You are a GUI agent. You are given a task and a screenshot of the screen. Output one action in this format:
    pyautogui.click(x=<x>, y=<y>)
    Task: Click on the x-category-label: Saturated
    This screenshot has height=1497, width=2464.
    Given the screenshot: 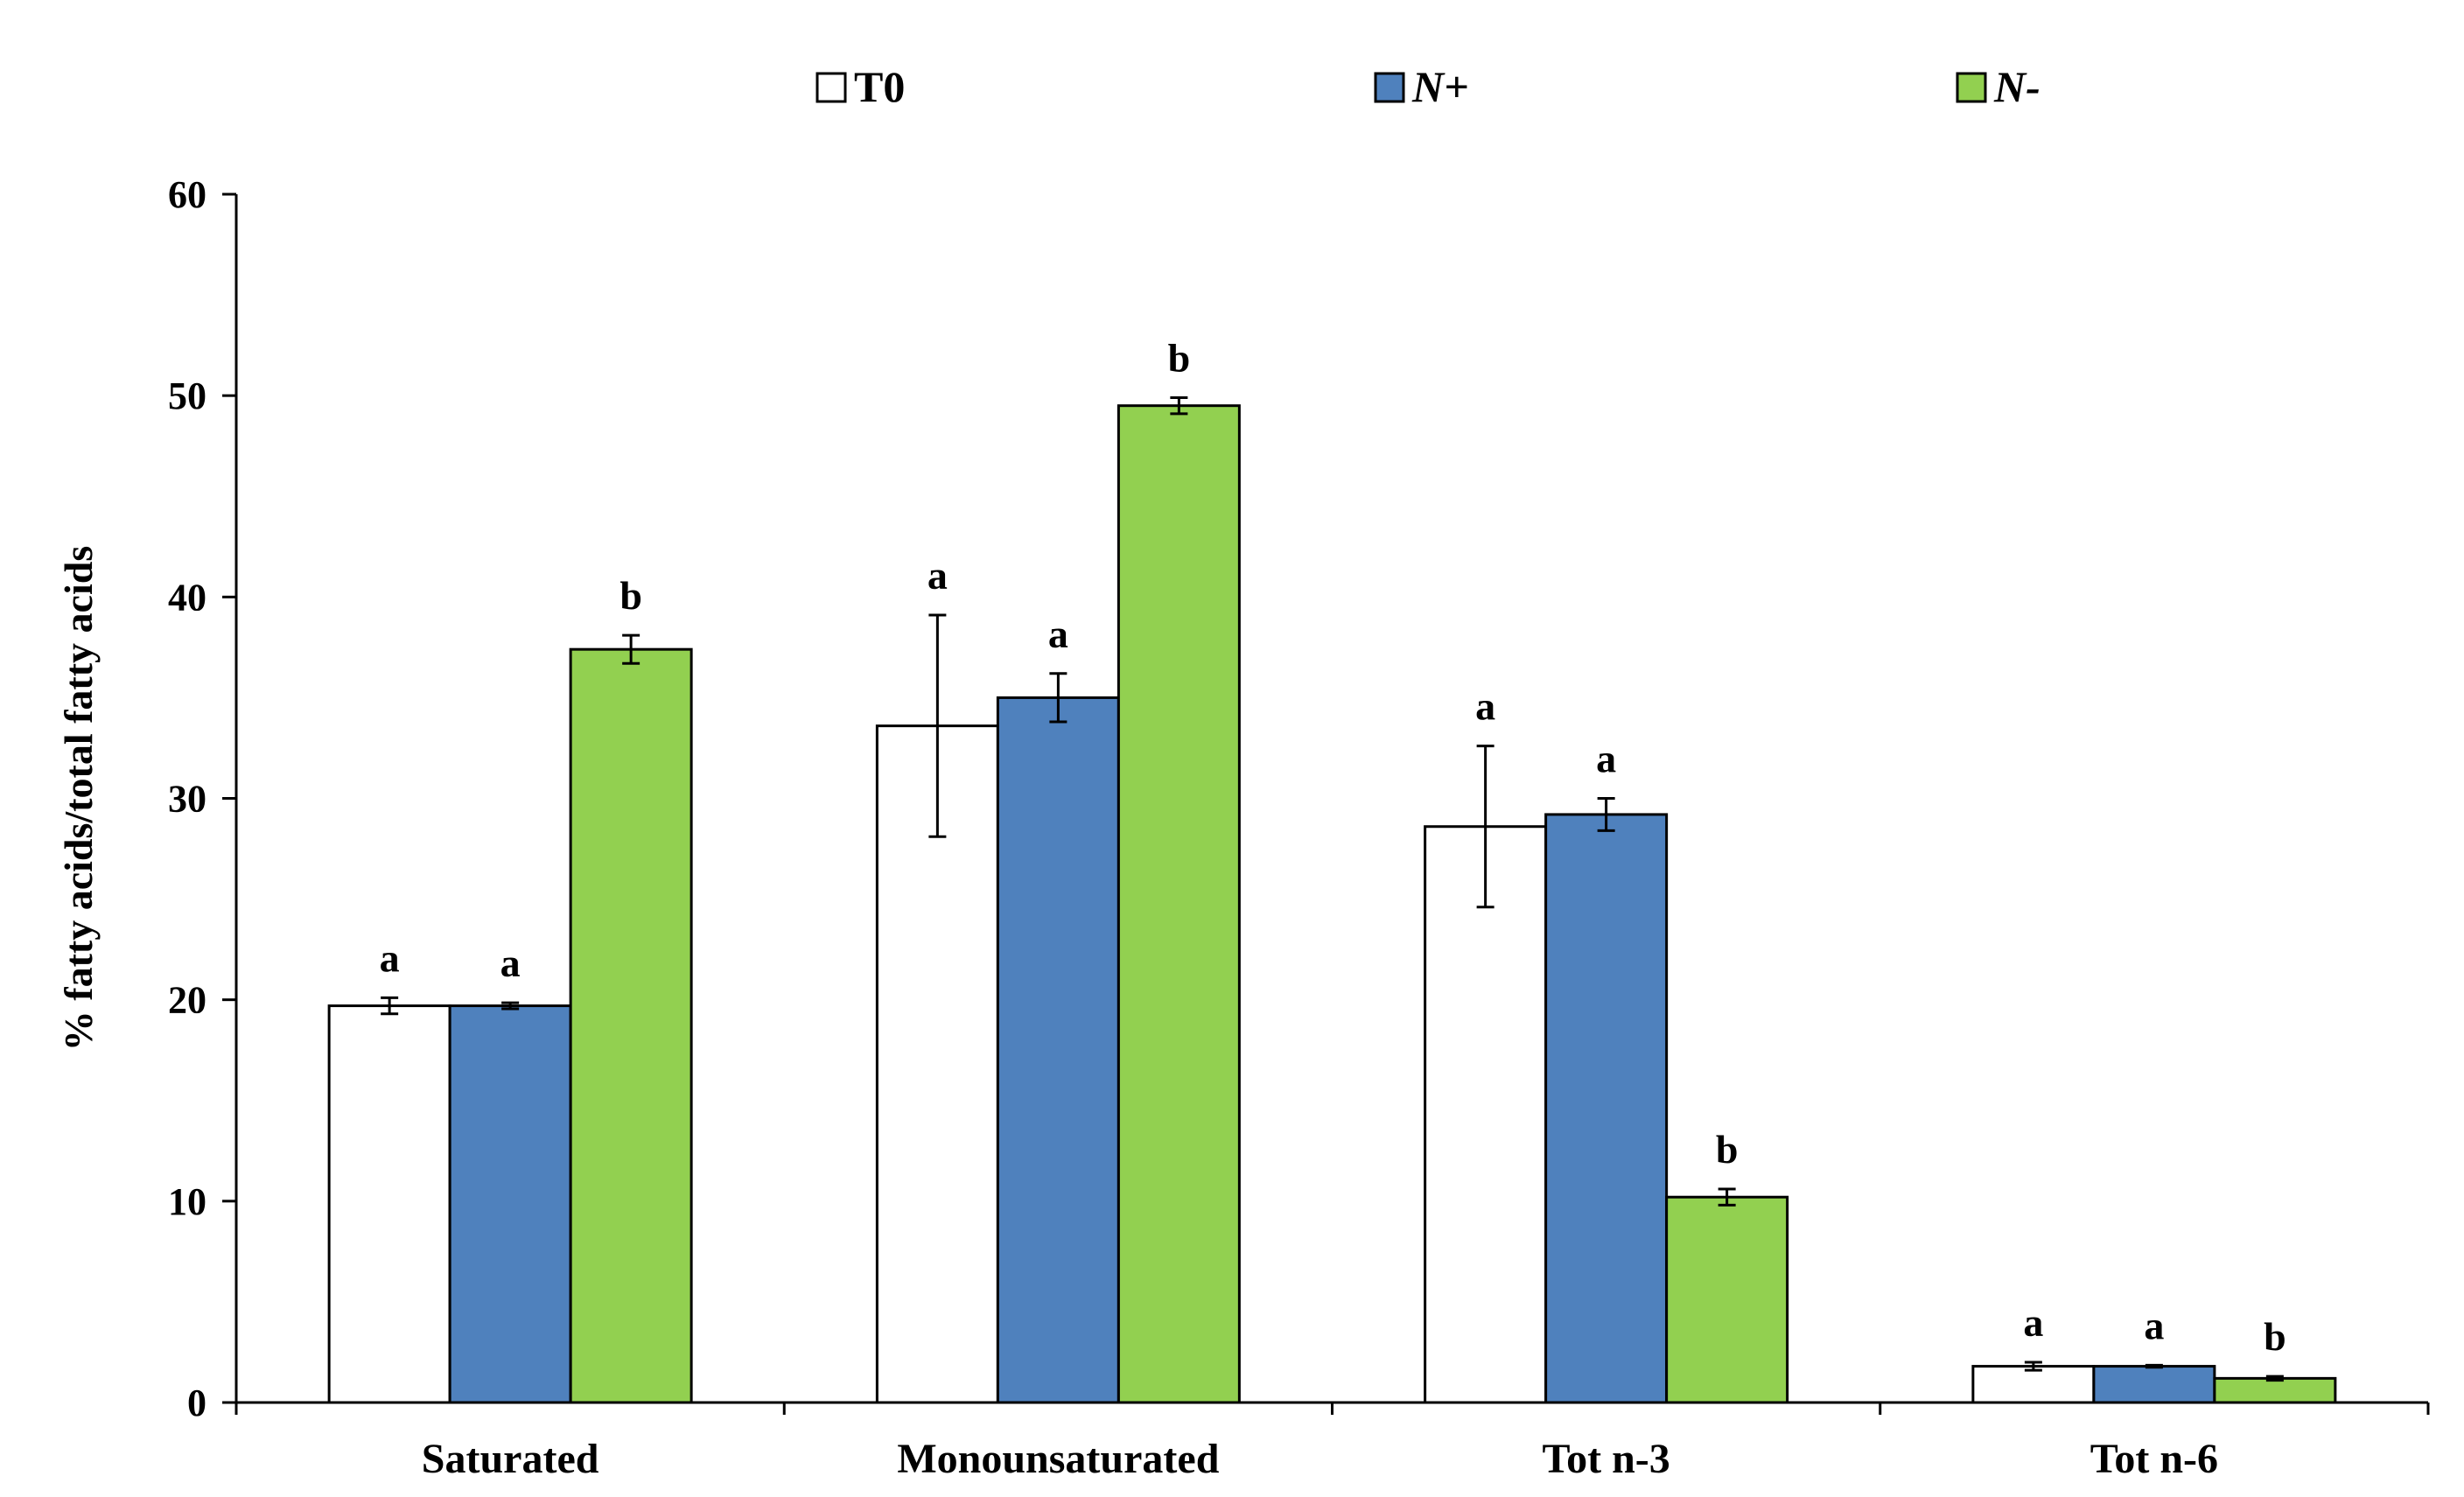 What is the action you would take?
    pyautogui.click(x=510, y=1459)
    